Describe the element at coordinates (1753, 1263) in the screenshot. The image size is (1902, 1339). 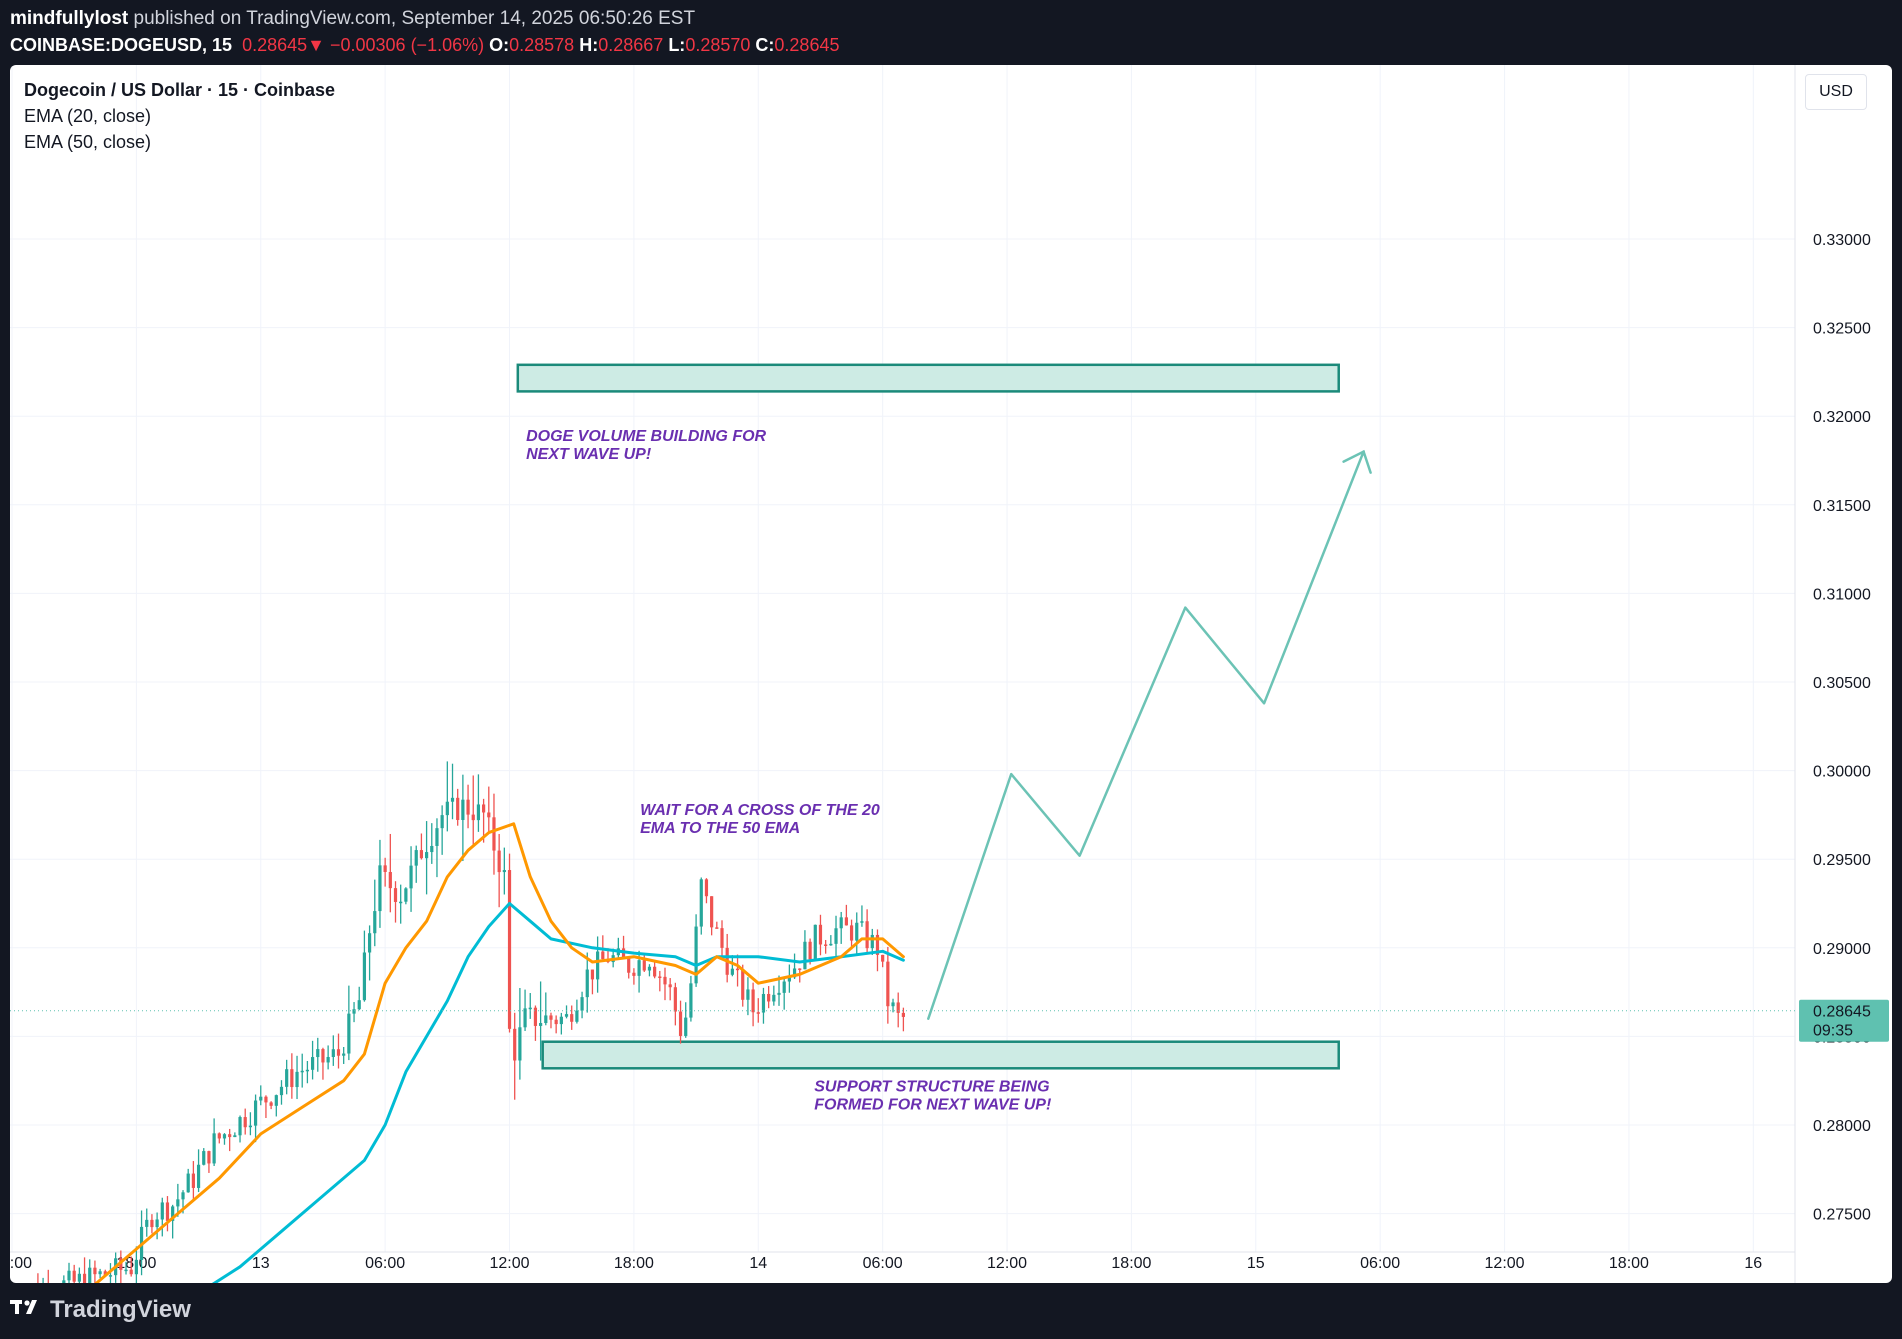
I see `x-tick-label: 16` at that location.